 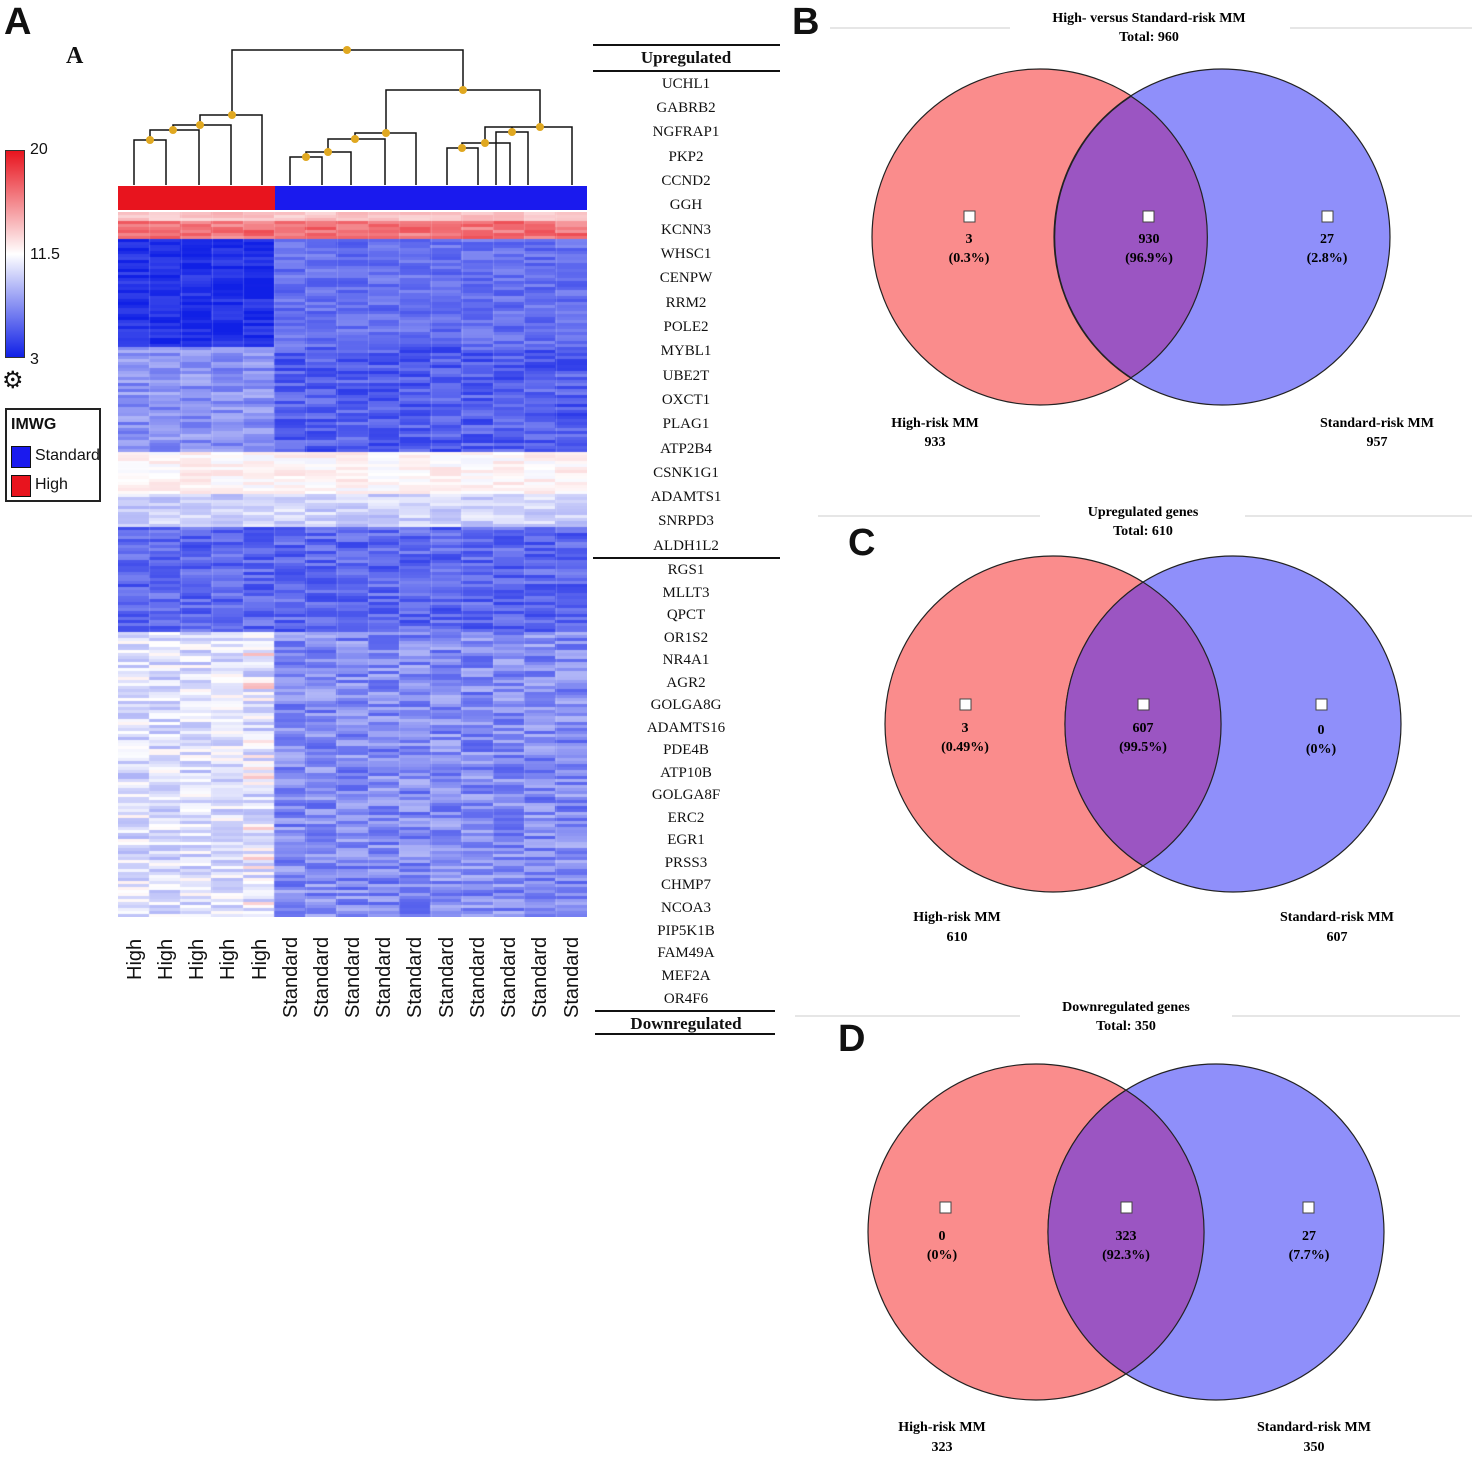 I want to click on gene-label: ALDH1L2, so click(x=686, y=546).